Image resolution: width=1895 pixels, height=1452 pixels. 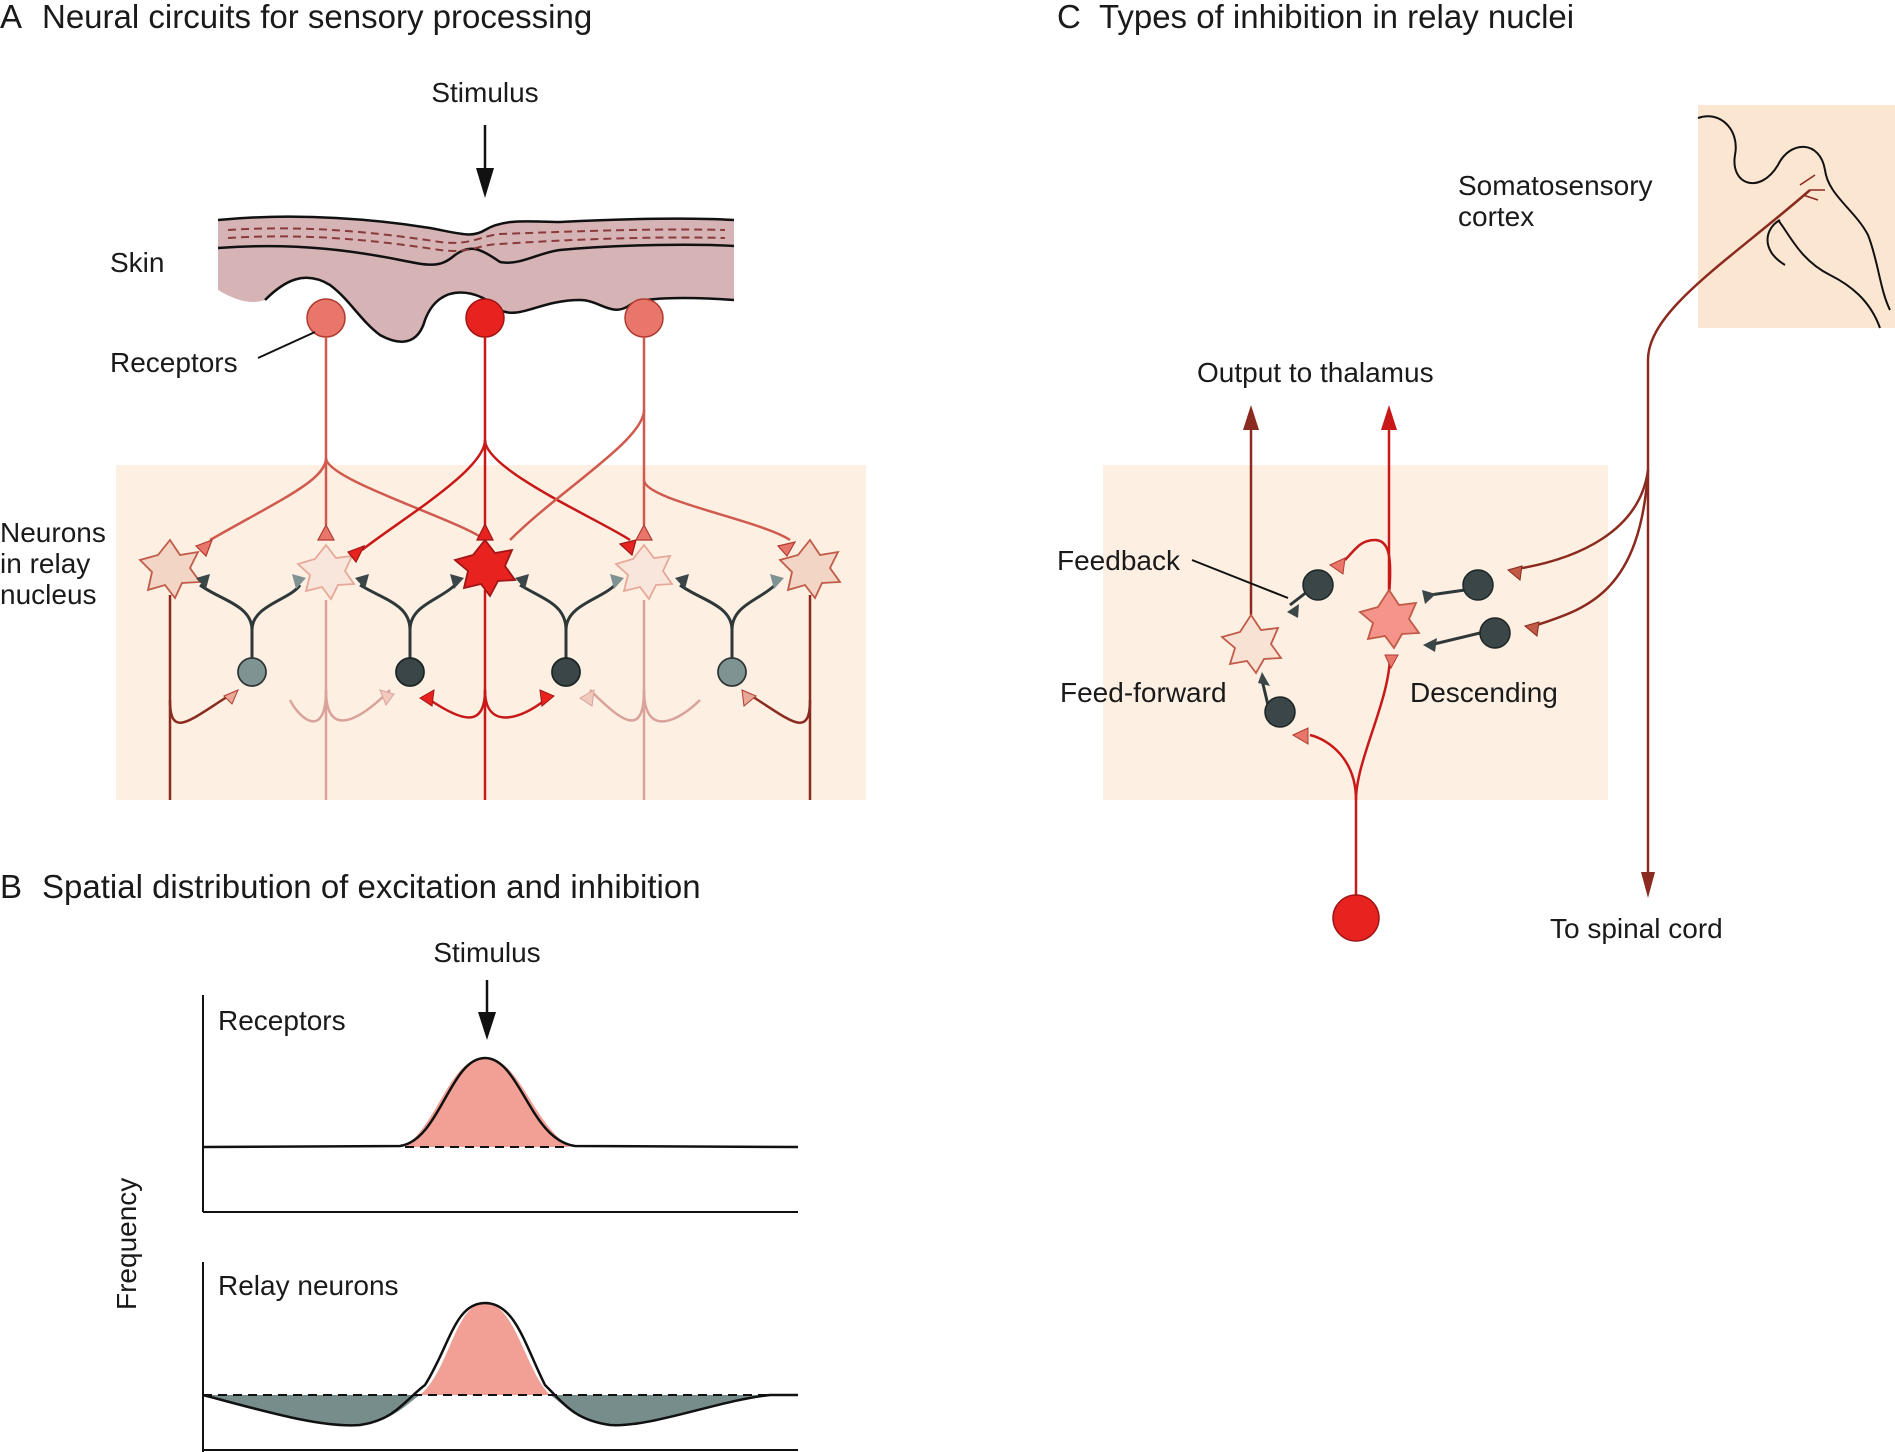 I want to click on relay-inhibition-right, so click(x=660, y=1410).